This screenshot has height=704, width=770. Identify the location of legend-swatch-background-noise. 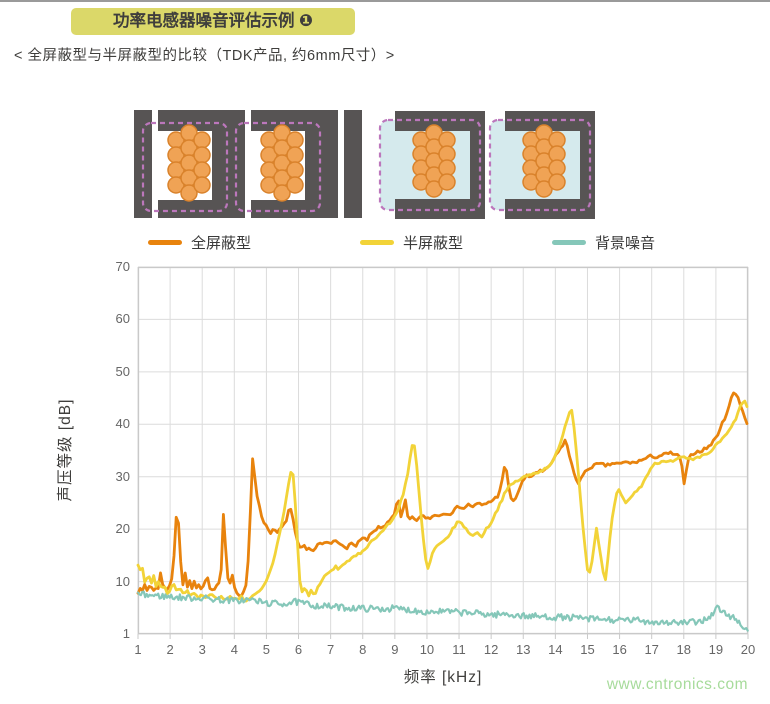
(569, 242).